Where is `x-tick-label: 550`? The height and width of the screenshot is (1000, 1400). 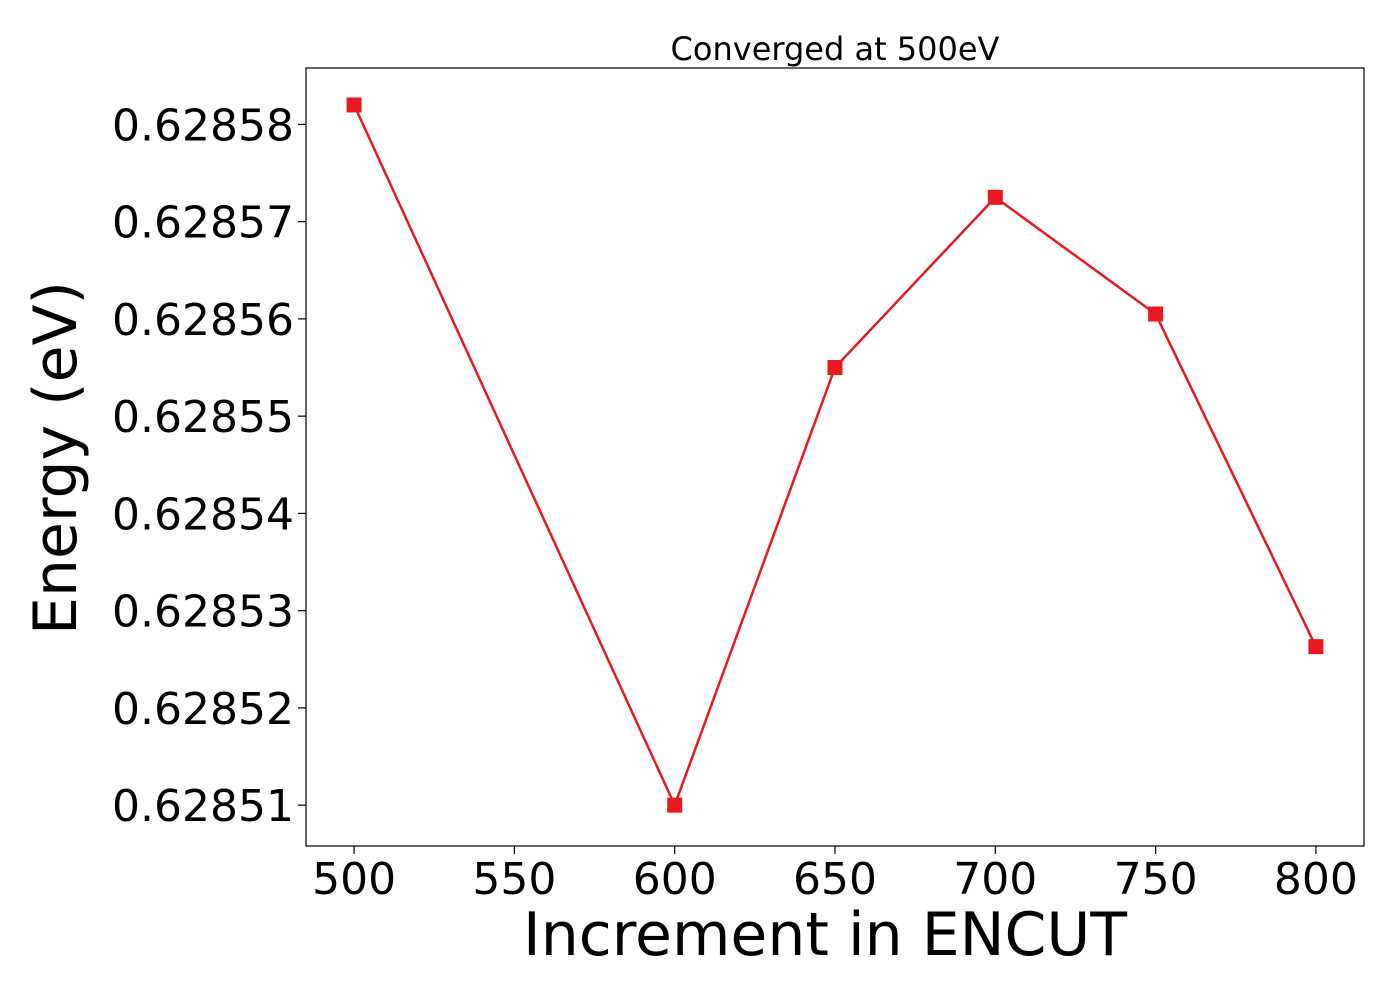
x-tick-label: 550 is located at coordinates (514, 879).